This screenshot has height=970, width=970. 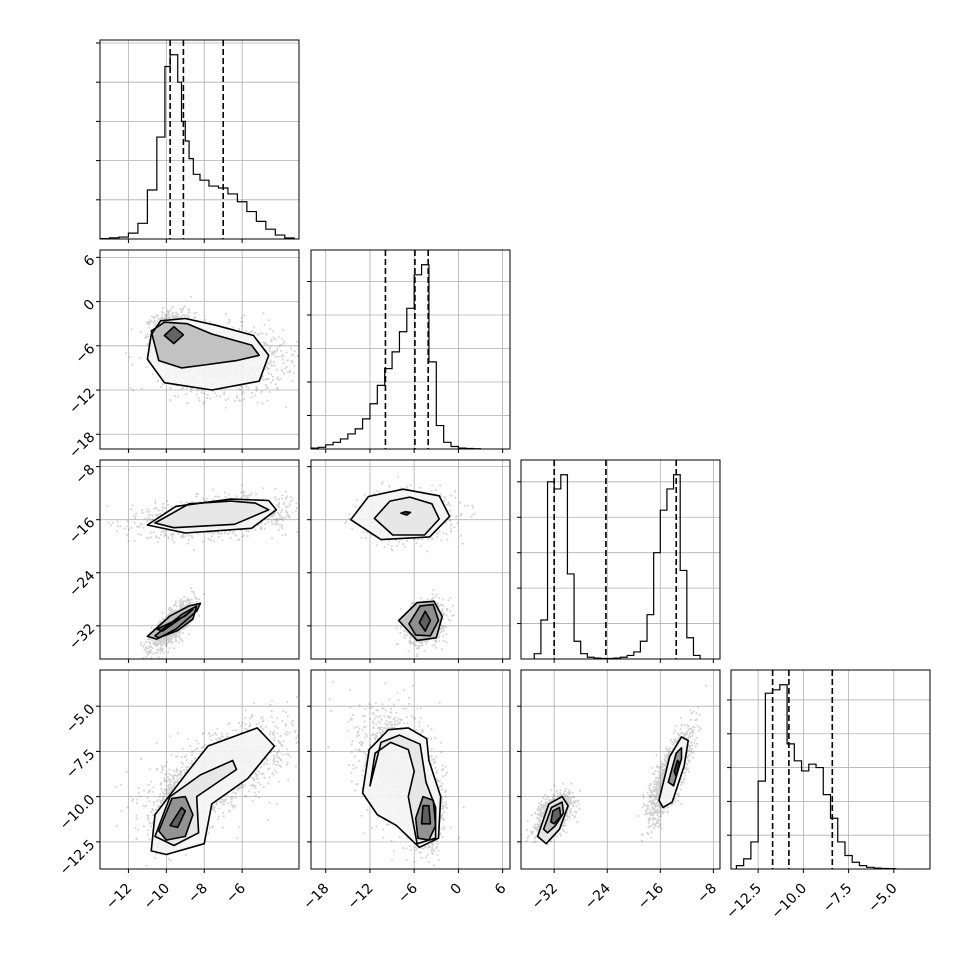 I want to click on x-tick-label-3-2: −7.5, so click(x=837, y=898).